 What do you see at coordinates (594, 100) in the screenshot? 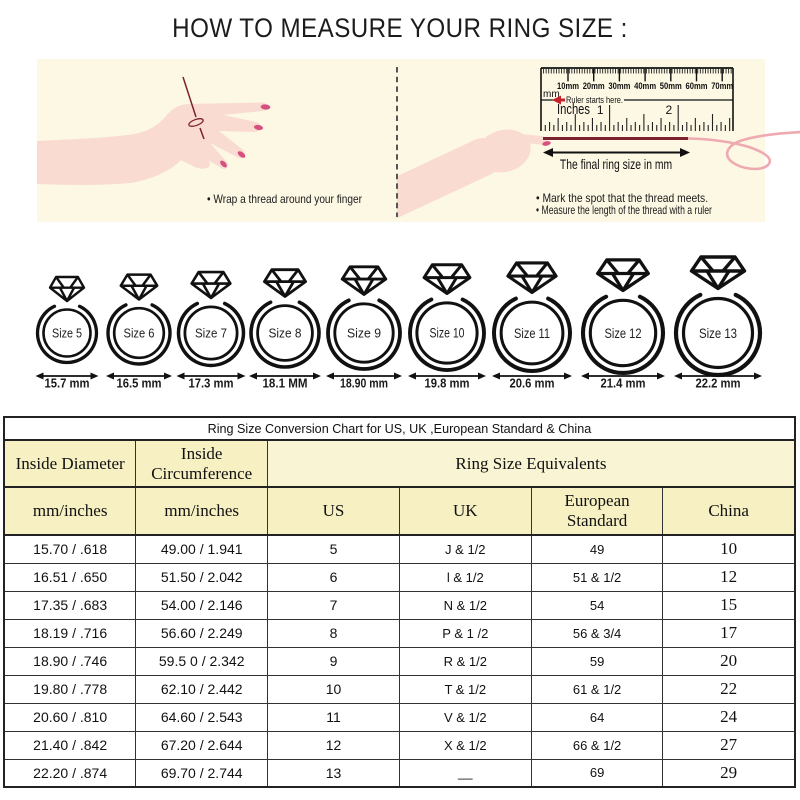
I see `svg-text: Ruler starts here.` at bounding box center [594, 100].